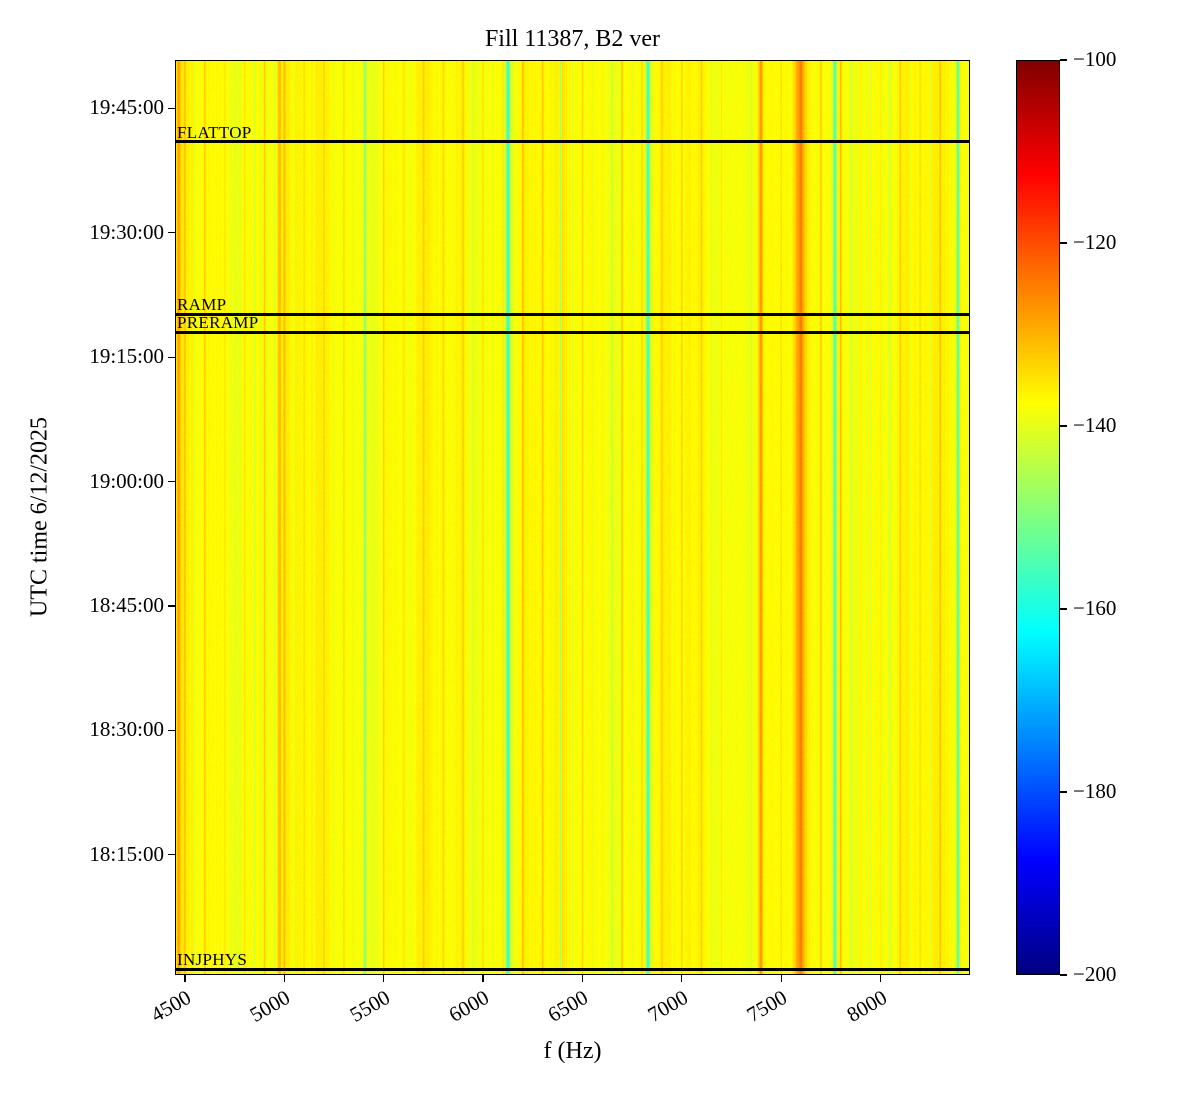  What do you see at coordinates (126, 853) in the screenshot?
I see `y-tick-label: 18:15:00` at bounding box center [126, 853].